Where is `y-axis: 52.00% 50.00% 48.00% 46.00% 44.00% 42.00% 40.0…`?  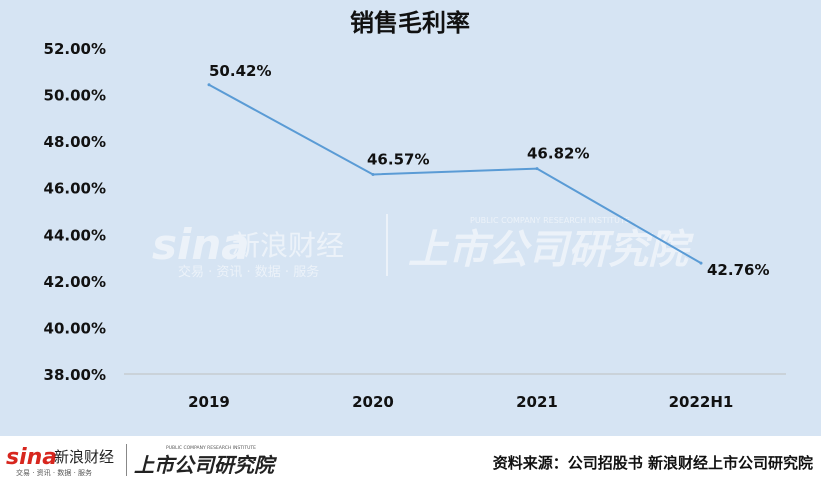
y-axis: 52.00% 50.00% 48.00% 46.00% 44.00% 42.00% 40.0… is located at coordinates (75, 212).